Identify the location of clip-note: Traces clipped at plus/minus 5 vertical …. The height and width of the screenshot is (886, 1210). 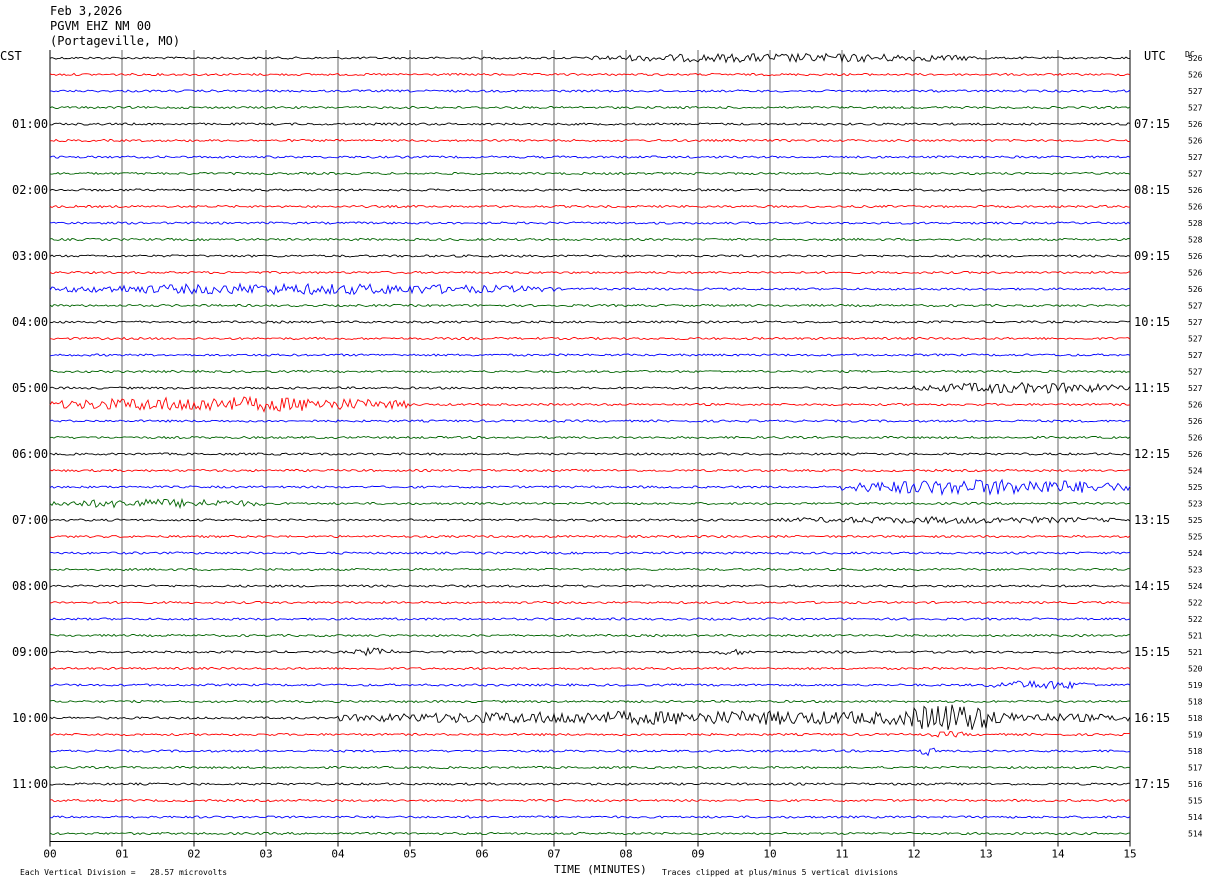
(780, 872).